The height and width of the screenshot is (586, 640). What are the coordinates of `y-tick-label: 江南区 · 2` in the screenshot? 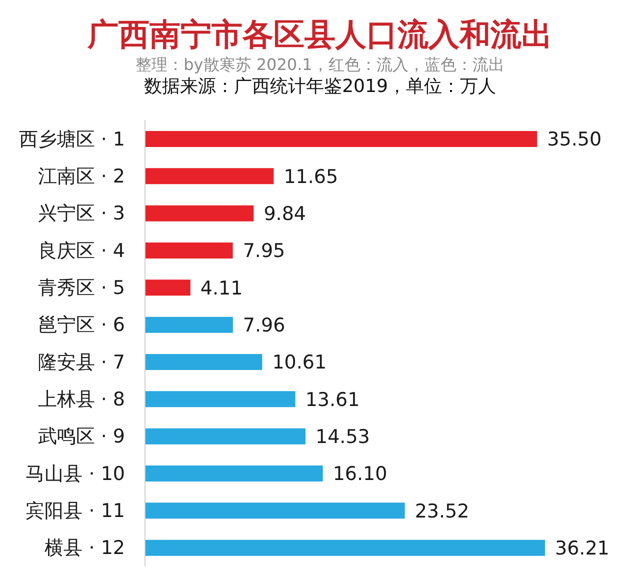 It's located at (81, 176).